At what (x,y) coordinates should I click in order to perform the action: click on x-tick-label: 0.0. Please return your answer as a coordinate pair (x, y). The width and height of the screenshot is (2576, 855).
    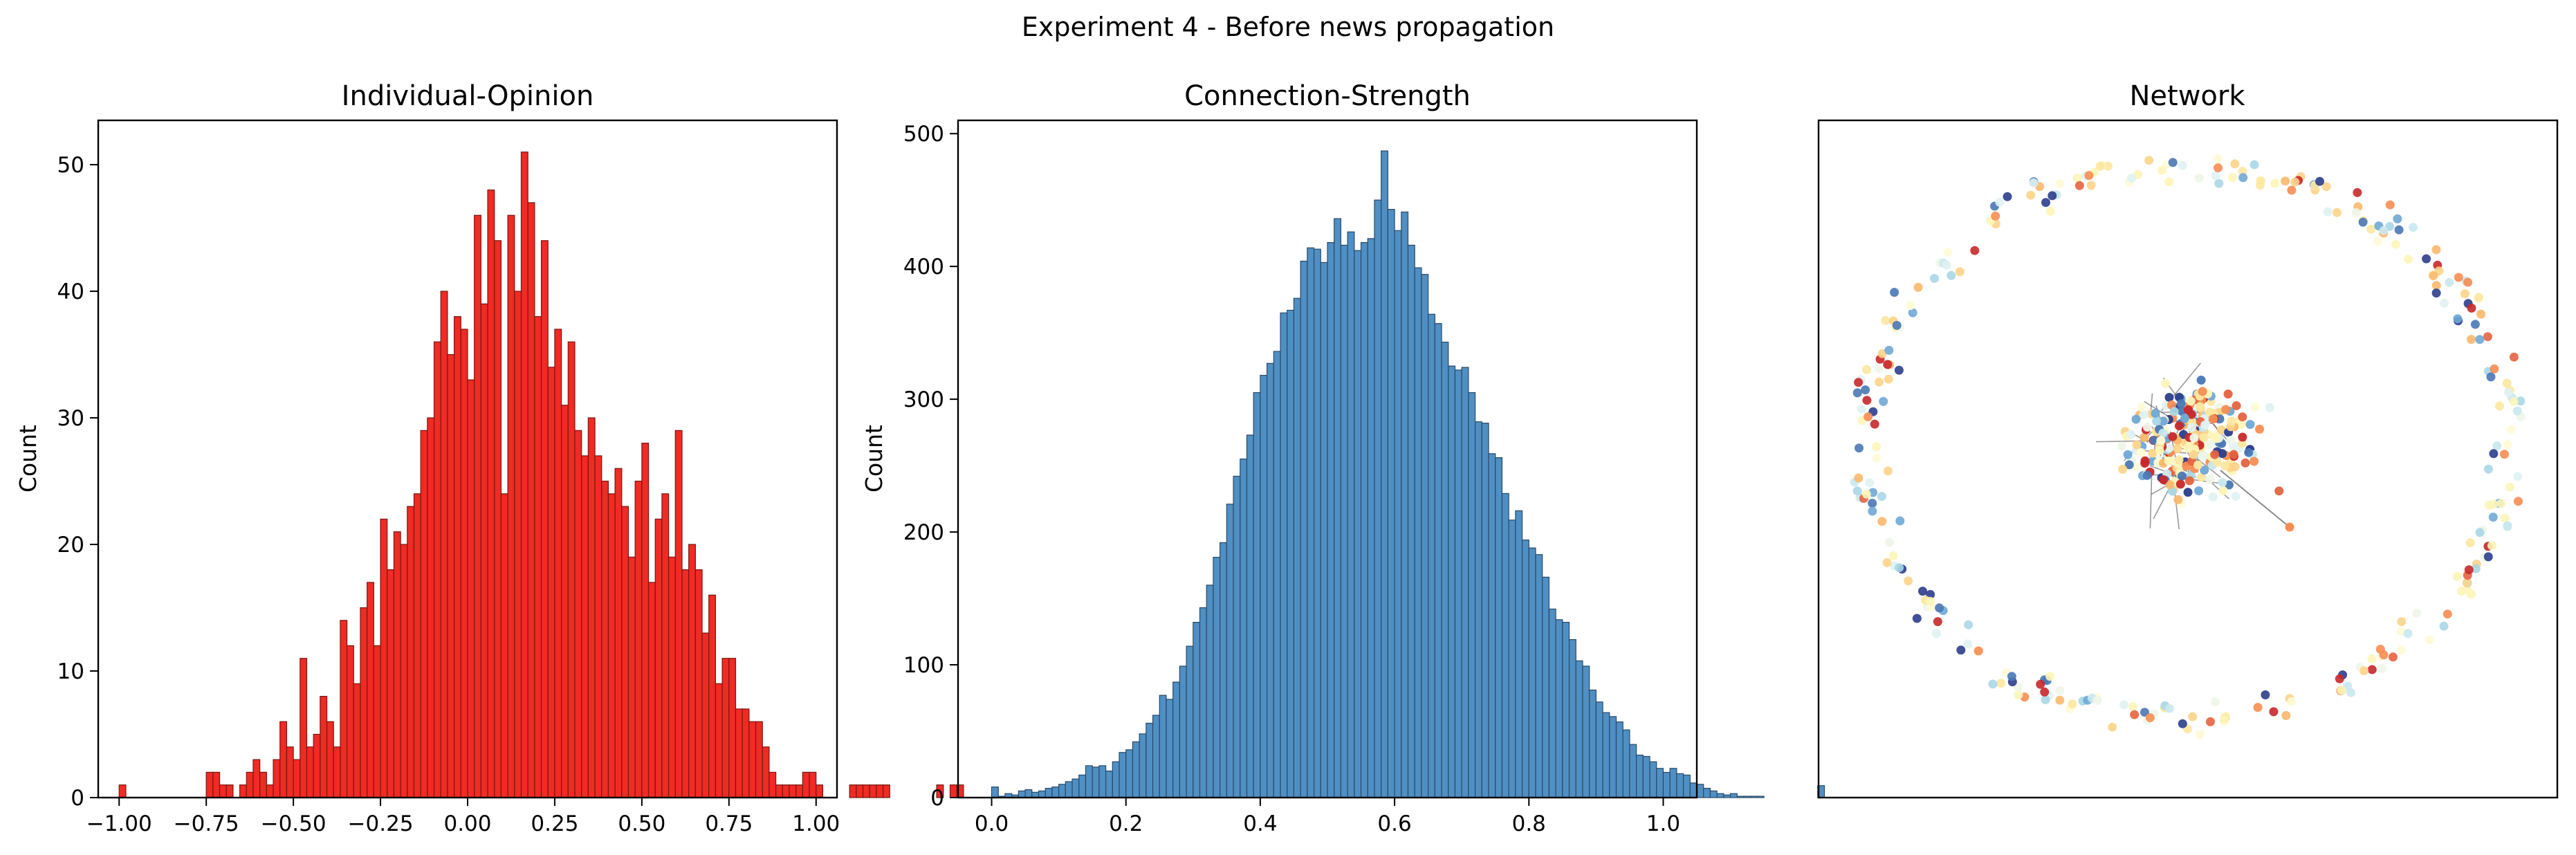
    Looking at the image, I should click on (992, 824).